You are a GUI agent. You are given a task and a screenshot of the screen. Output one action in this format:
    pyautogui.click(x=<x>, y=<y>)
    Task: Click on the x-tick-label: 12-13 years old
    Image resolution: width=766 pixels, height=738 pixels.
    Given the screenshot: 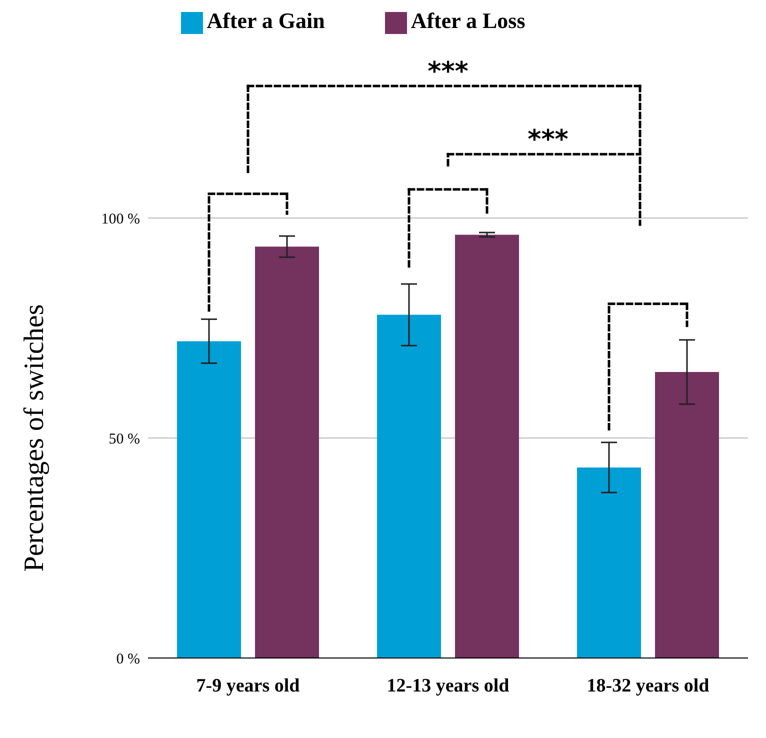 What is the action you would take?
    pyautogui.click(x=448, y=685)
    